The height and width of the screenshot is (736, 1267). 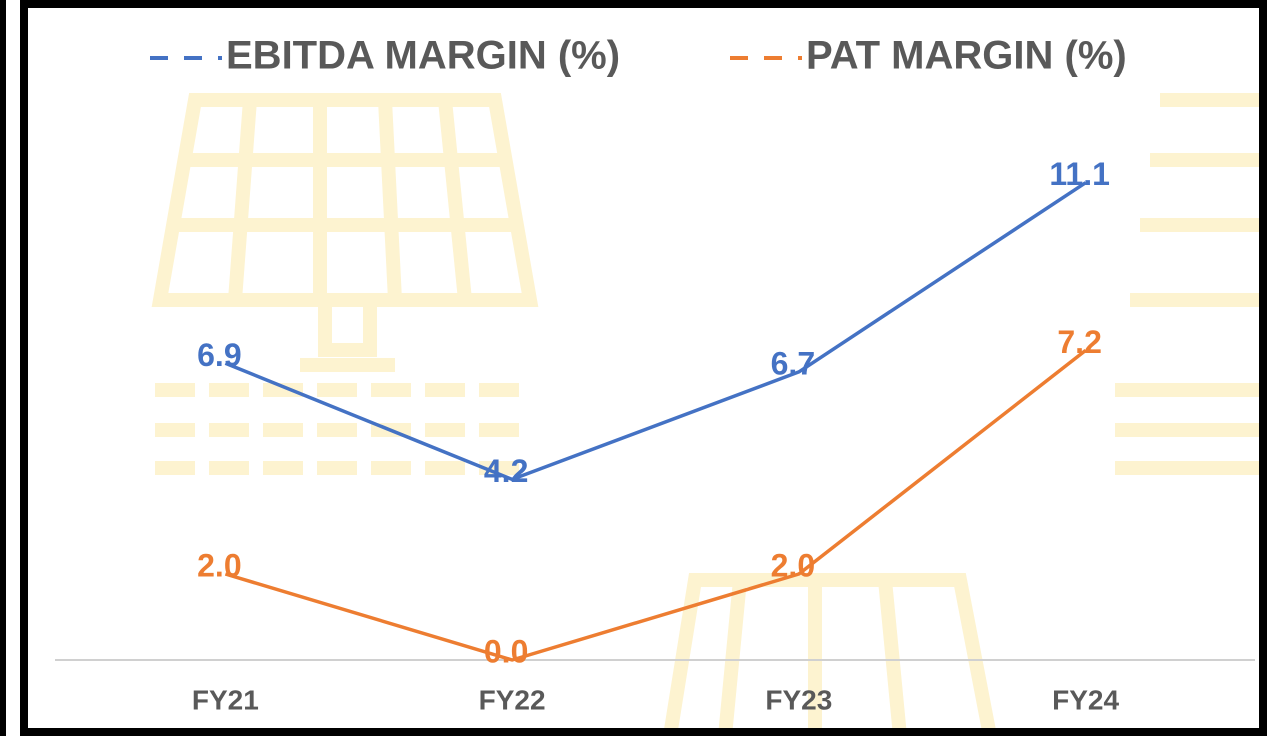 What do you see at coordinates (3, 368) in the screenshot?
I see `frame-edge` at bounding box center [3, 368].